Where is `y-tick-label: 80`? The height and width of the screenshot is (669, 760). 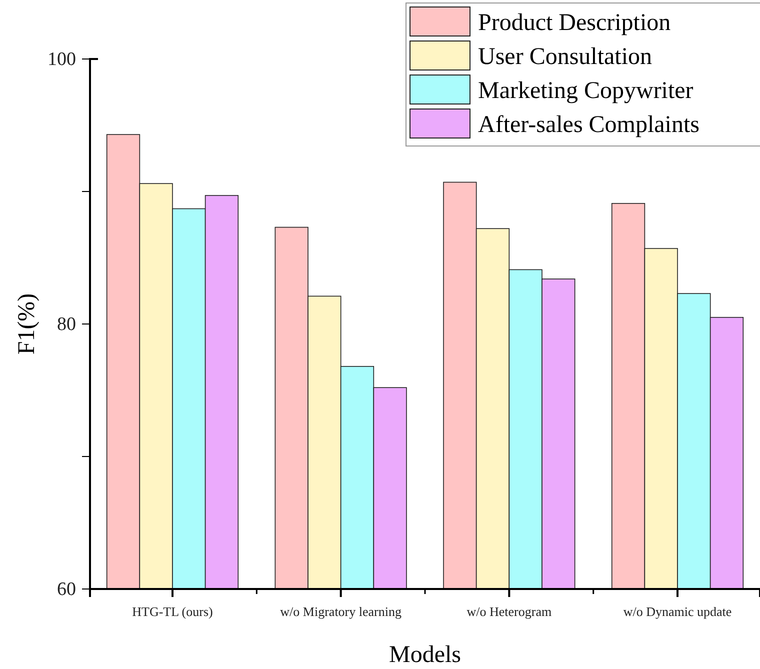 y-tick-label: 80 is located at coordinates (66, 325).